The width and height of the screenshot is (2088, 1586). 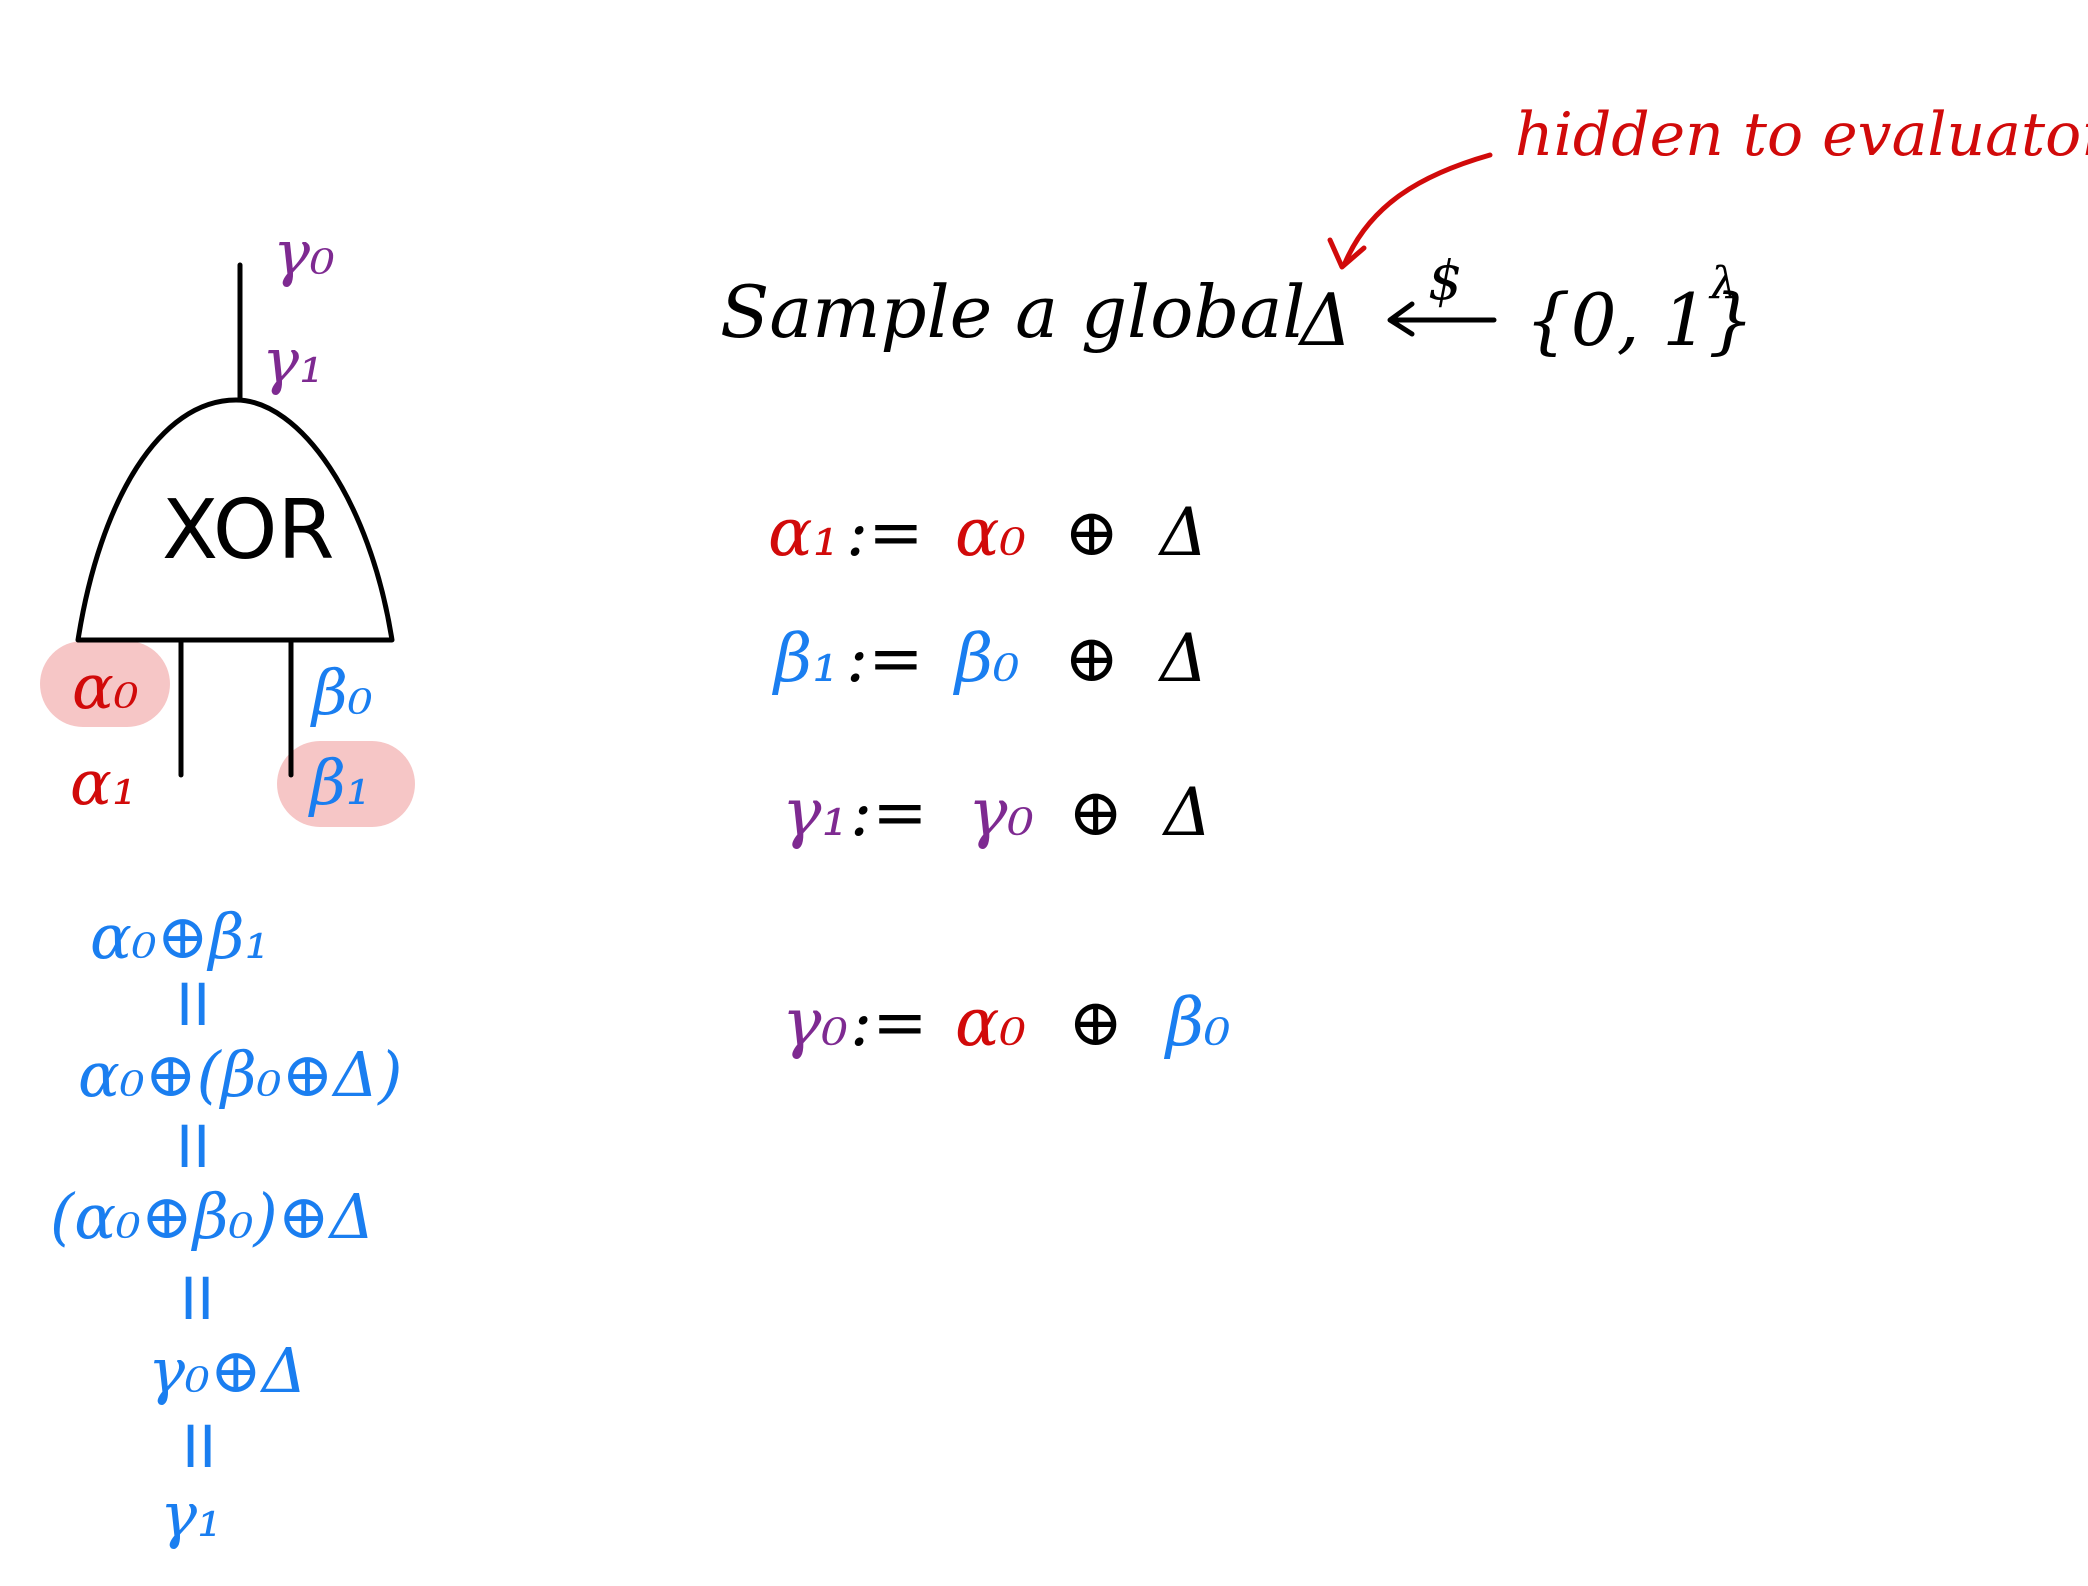 What do you see at coordinates (248, 530) in the screenshot?
I see `gate-label: XOR` at bounding box center [248, 530].